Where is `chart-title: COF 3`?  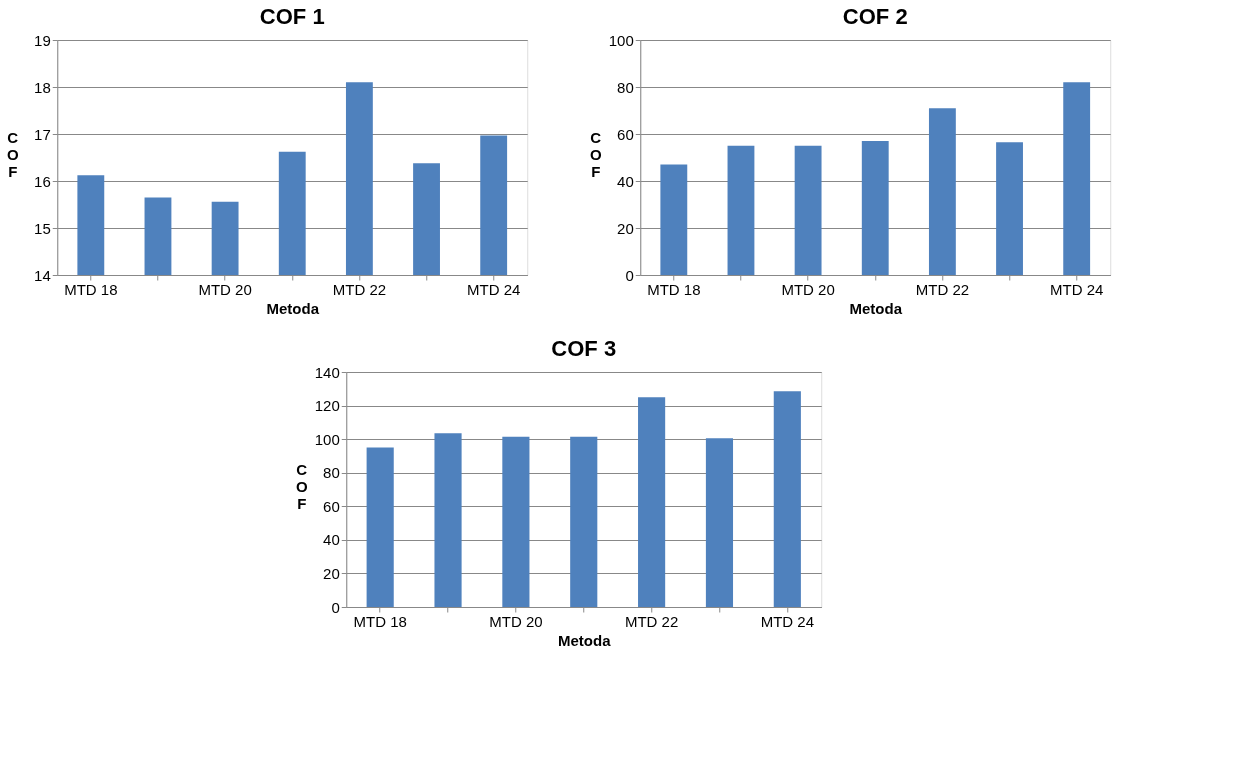
chart-title: COF 3 is located at coordinates (584, 348).